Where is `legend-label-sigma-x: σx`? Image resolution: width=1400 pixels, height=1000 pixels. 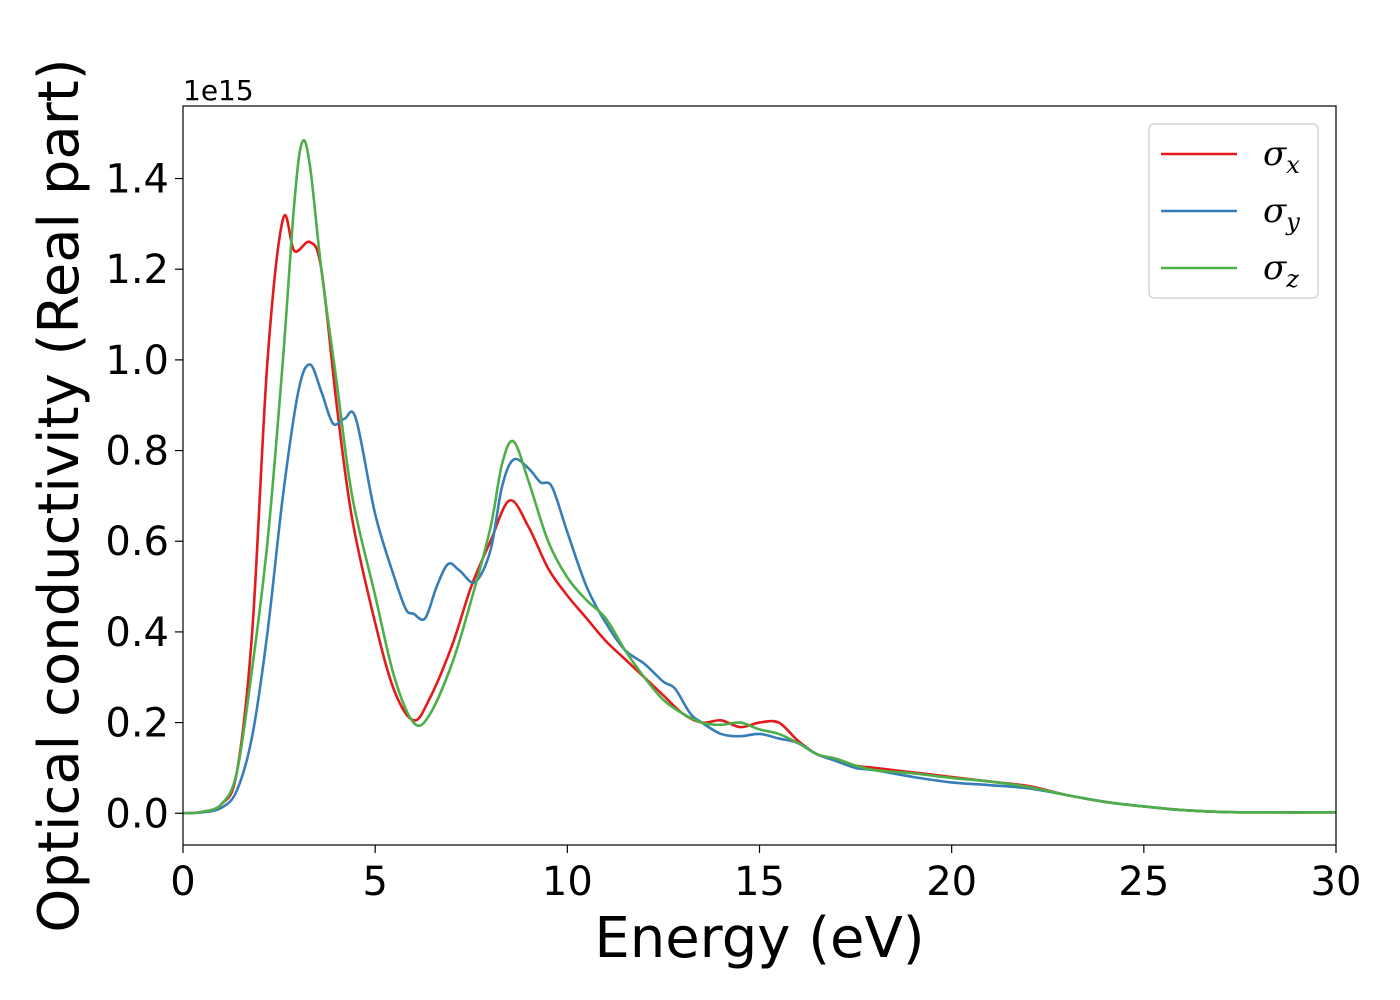 legend-label-sigma-x: σx is located at coordinates (1281, 156).